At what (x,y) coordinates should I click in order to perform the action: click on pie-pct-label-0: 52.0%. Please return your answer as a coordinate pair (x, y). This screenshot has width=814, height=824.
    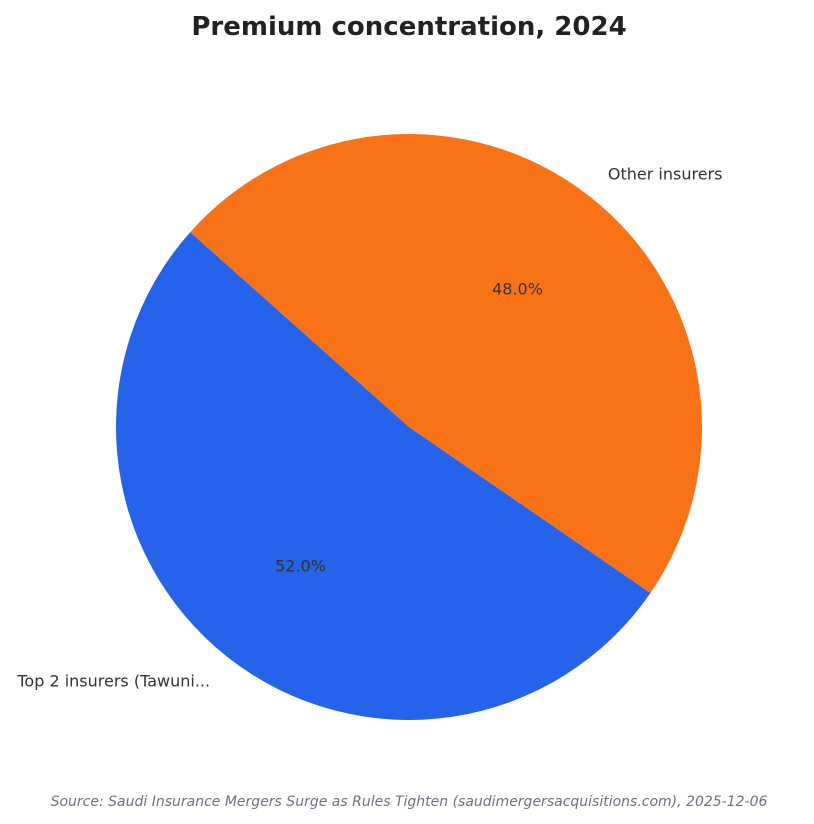
    Looking at the image, I should click on (300, 565).